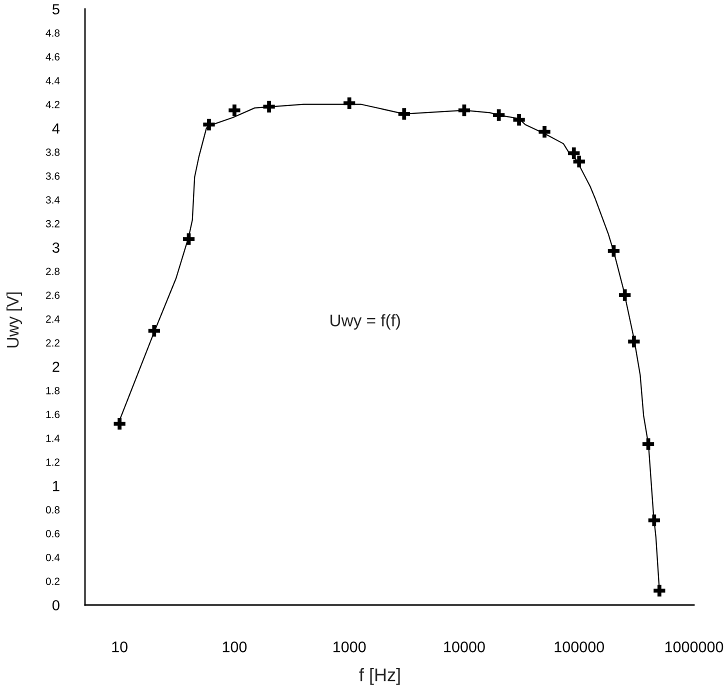 The image size is (725, 686). Describe the element at coordinates (350, 647) in the screenshot. I see `x-tick-label: 1000` at that location.